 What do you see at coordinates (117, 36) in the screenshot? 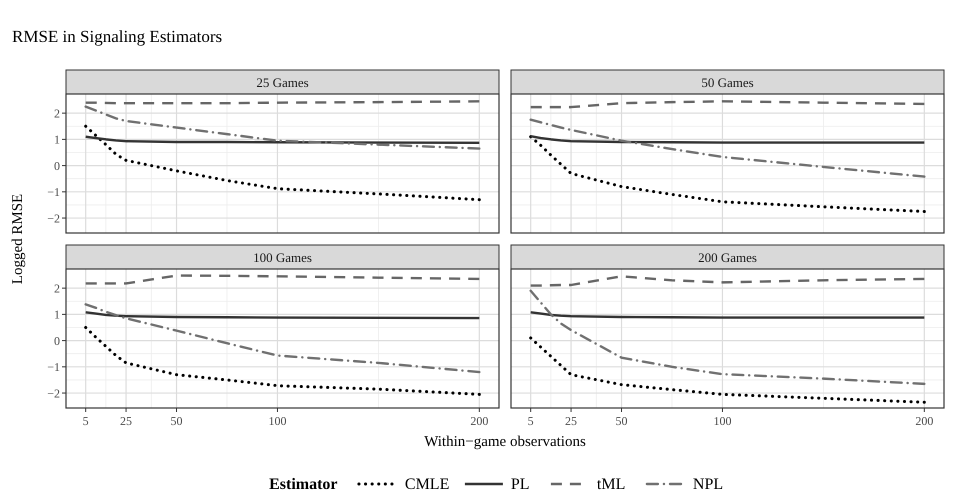
I see `chart-title: RMSE in Signaling Estimators` at bounding box center [117, 36].